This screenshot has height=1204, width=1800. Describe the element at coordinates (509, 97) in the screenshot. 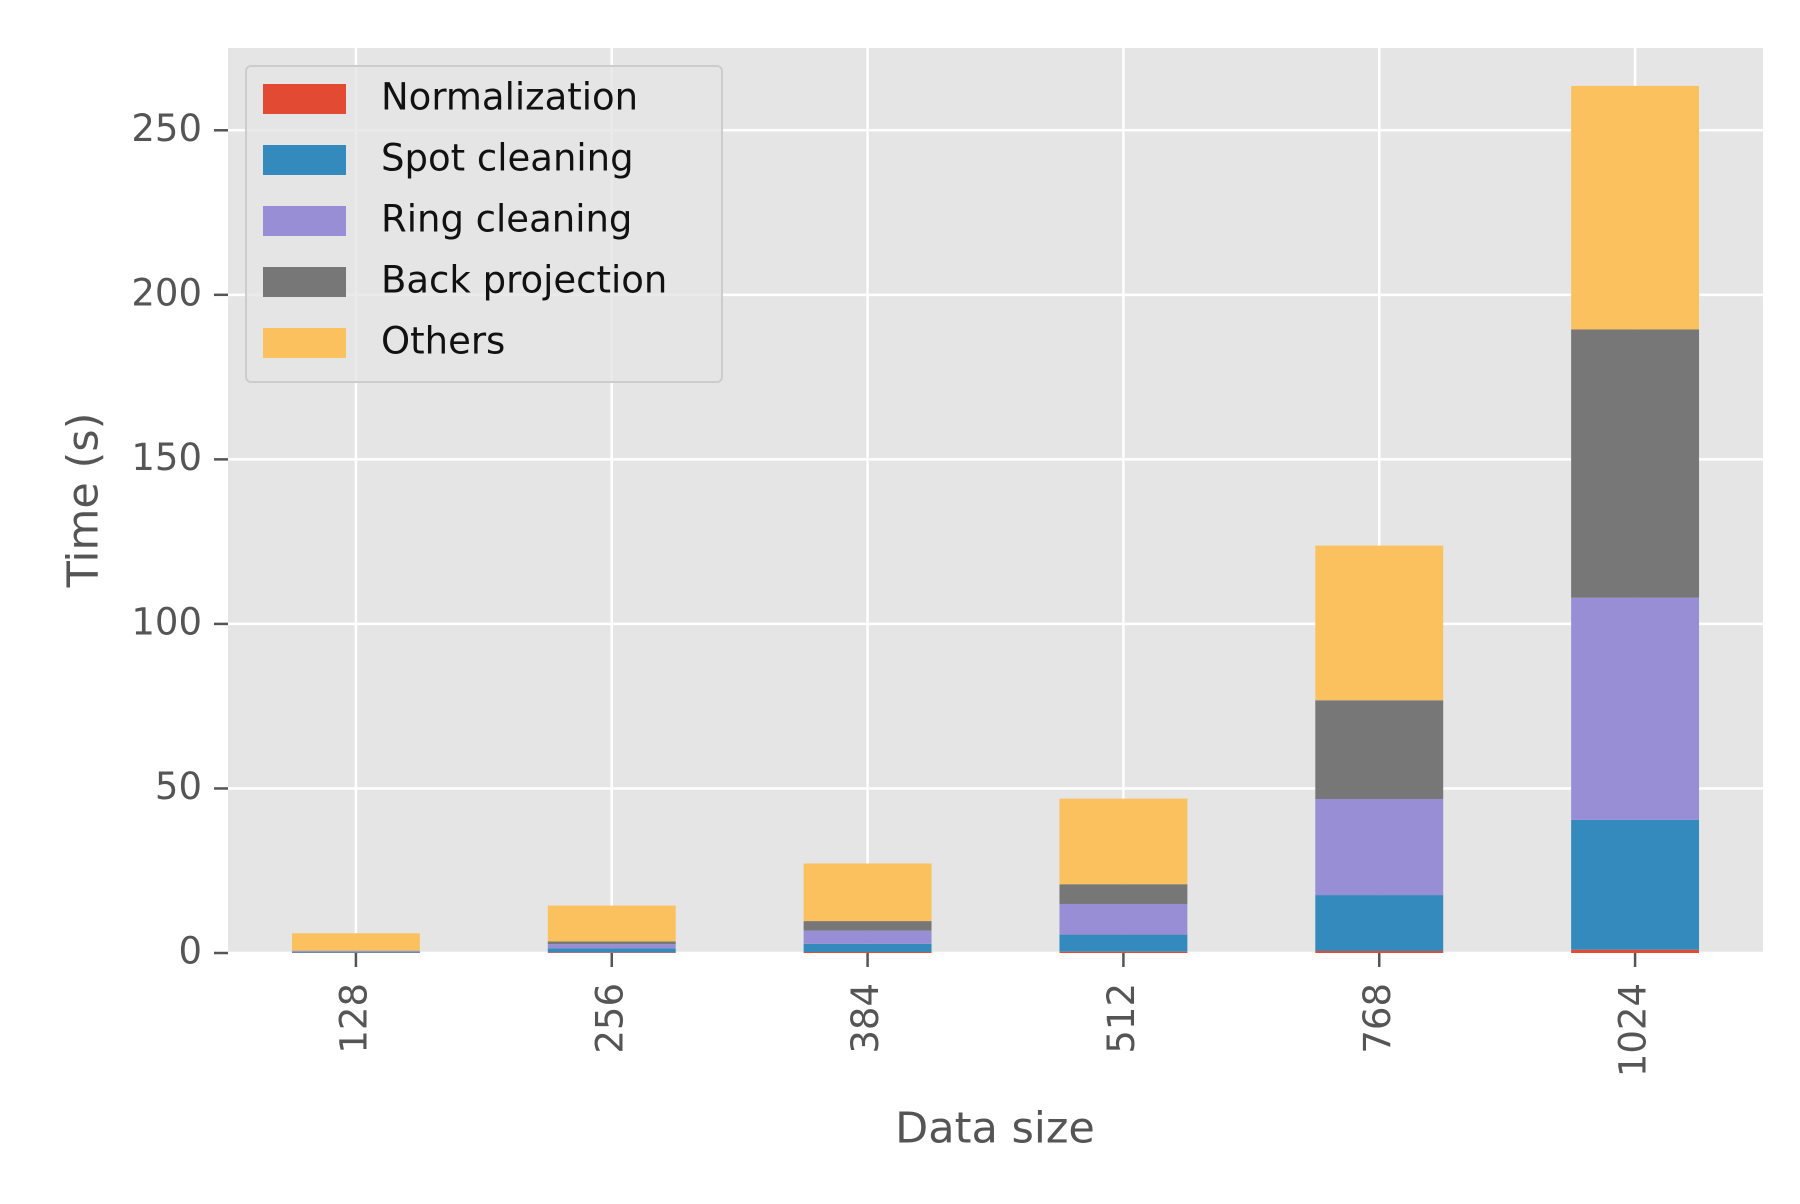

I see `legend-label: Normalization` at that location.